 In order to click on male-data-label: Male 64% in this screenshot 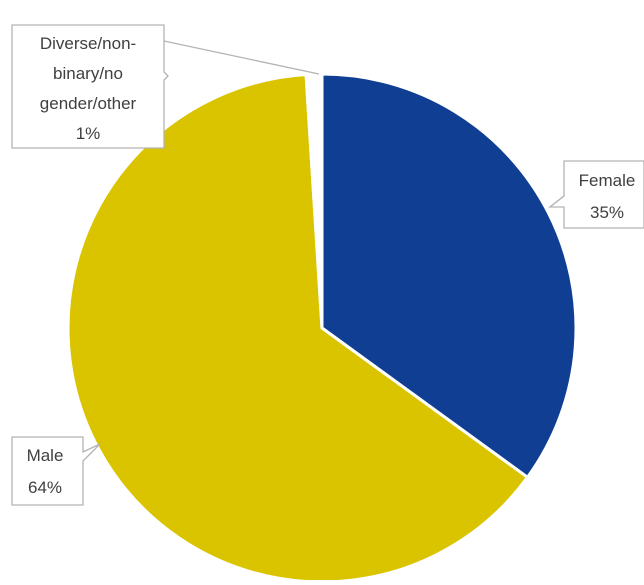, I will do `click(56, 471)`.